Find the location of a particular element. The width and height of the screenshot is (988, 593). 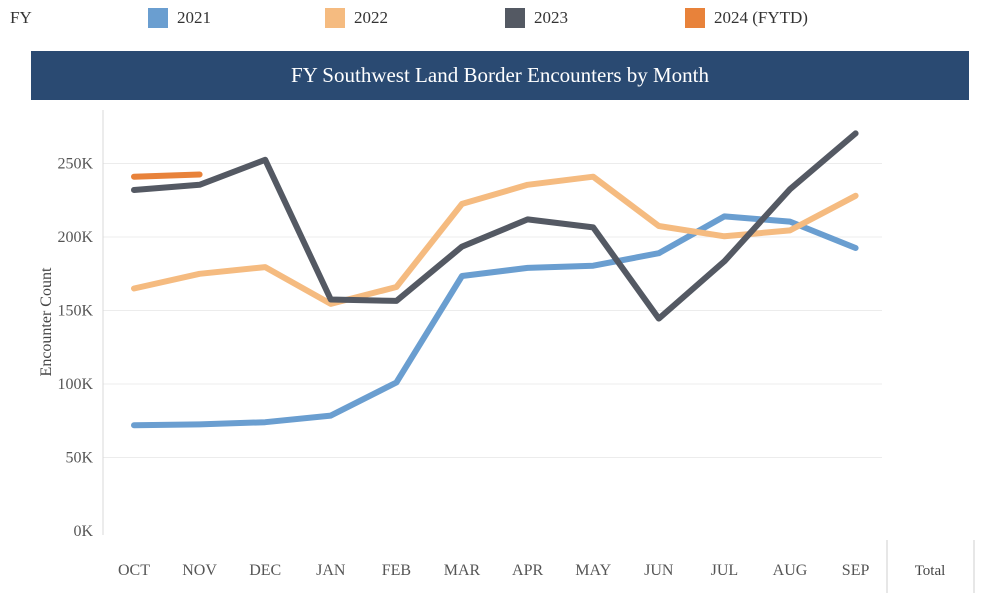

y-axis-title: Encounter Count is located at coordinates (46, 321).